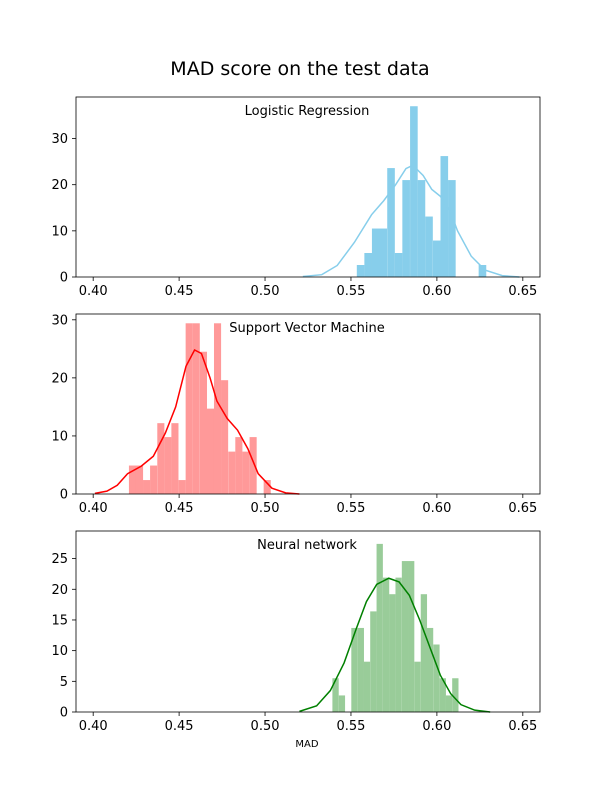 This screenshot has height=800, width=600. What do you see at coordinates (300, 69) in the screenshot?
I see `figure-title: MAD score on the test data` at bounding box center [300, 69].